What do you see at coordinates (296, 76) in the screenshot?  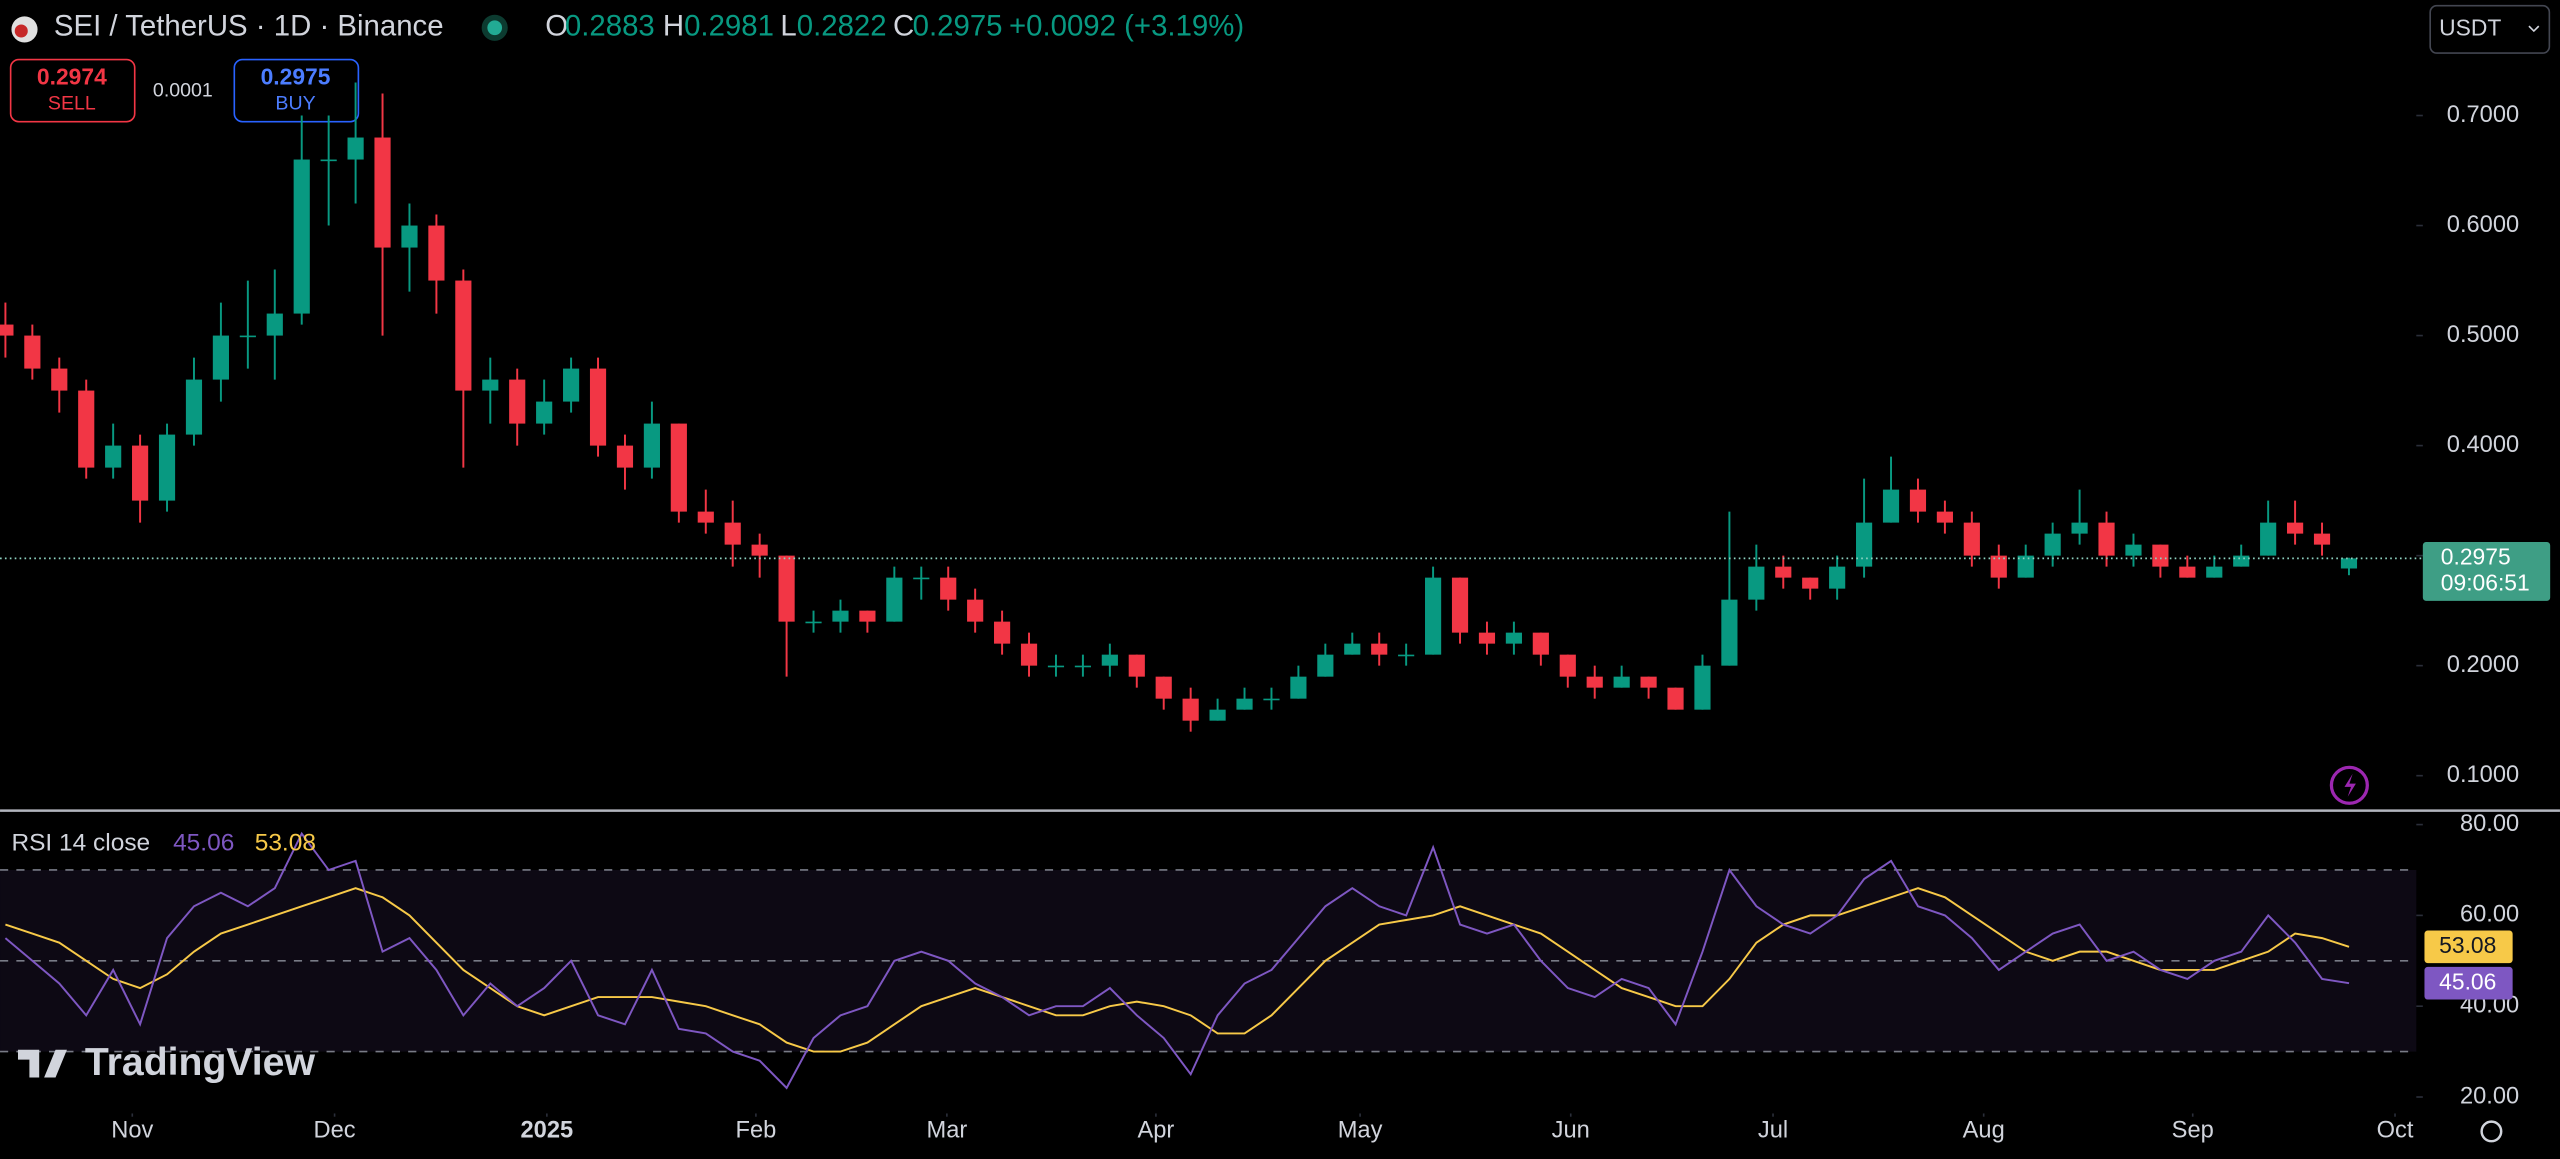 I see `buy-price: 0.2975` at bounding box center [296, 76].